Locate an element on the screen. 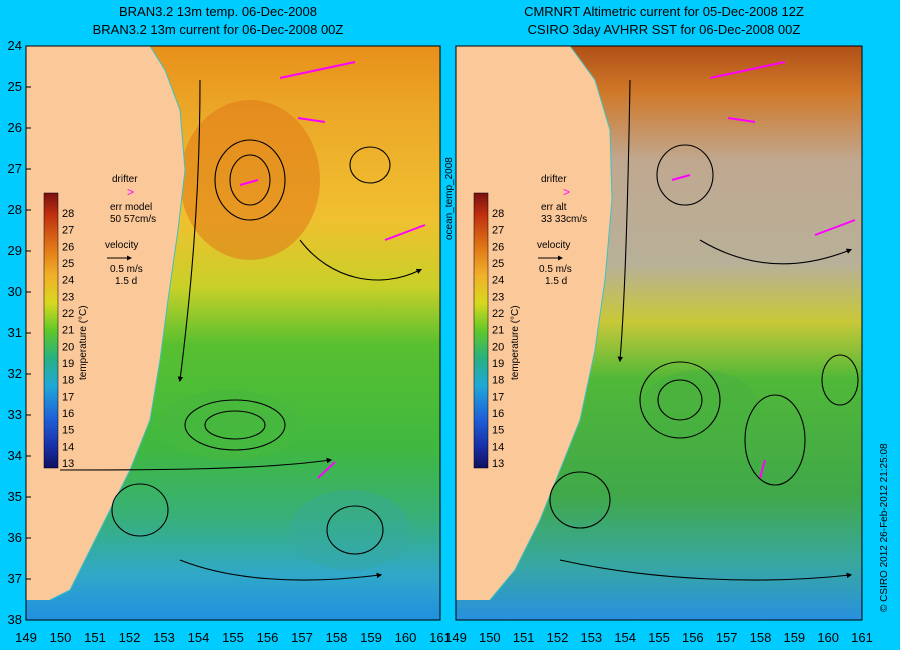 Image resolution: width=900 pixels, height=650 pixels. left-eddy-south is located at coordinates (350, 530).